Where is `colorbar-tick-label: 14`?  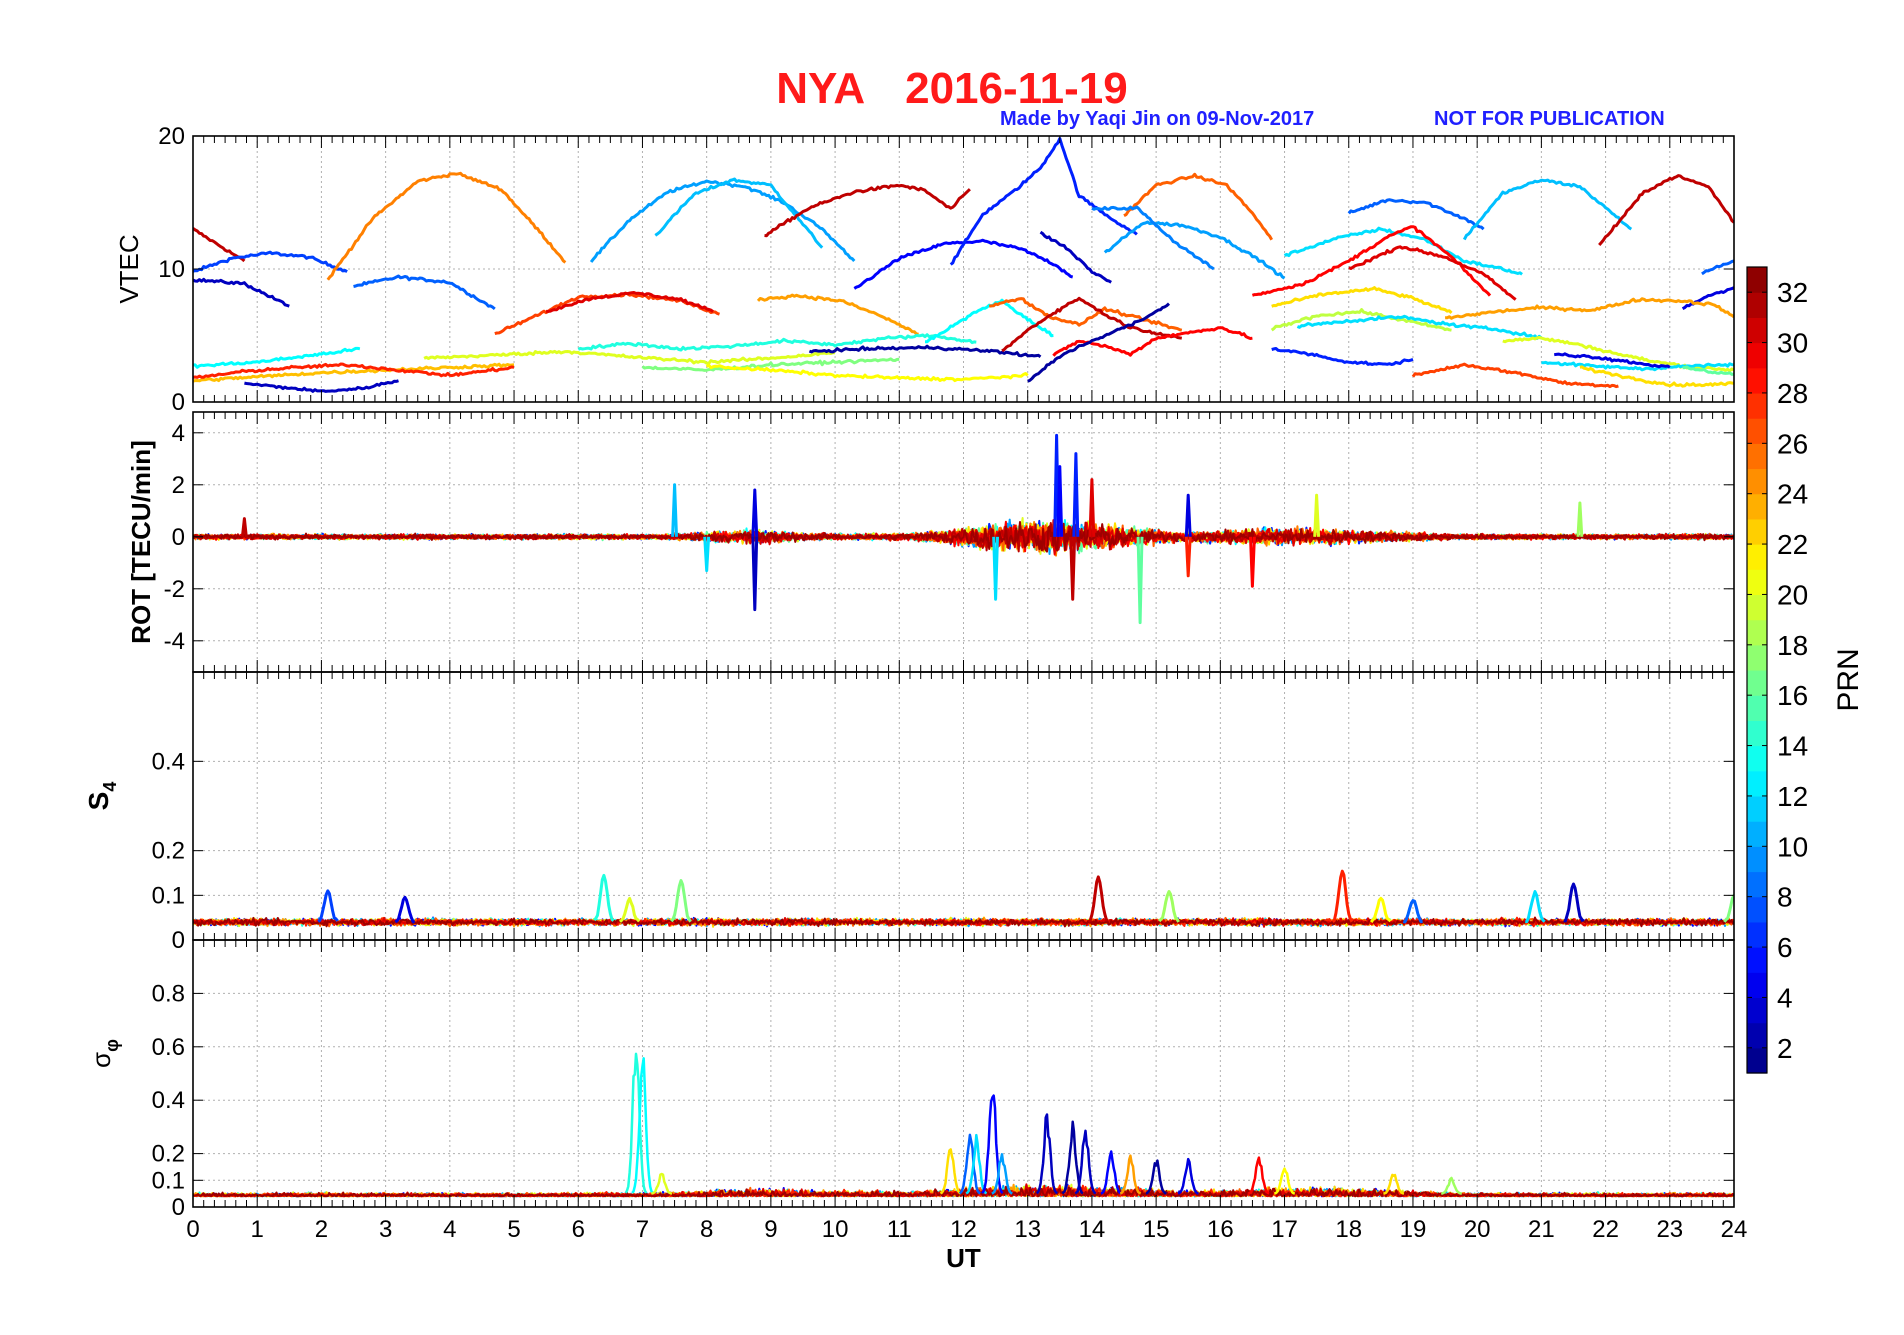 colorbar-tick-label: 14 is located at coordinates (1792, 746).